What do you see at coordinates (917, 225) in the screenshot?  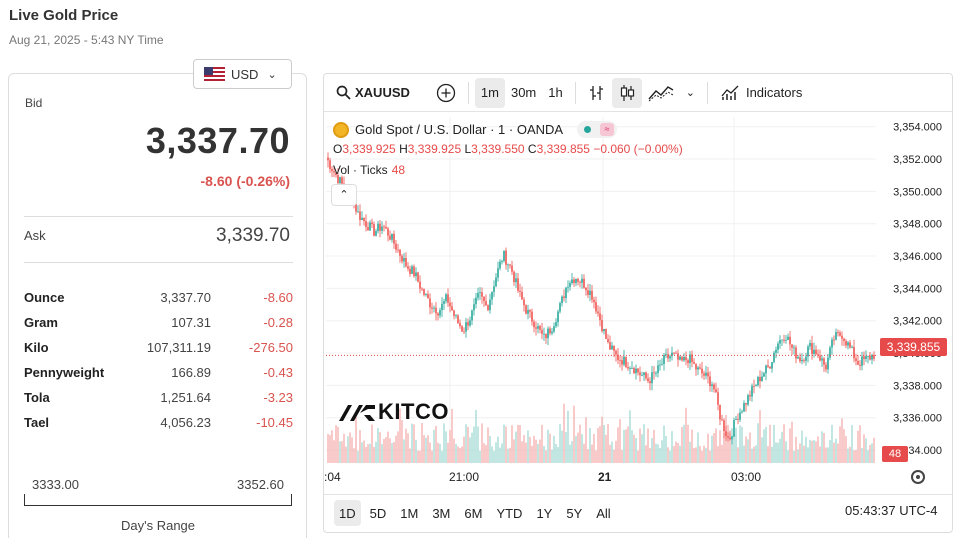 I see `price-tick-label: 3,348.000` at bounding box center [917, 225].